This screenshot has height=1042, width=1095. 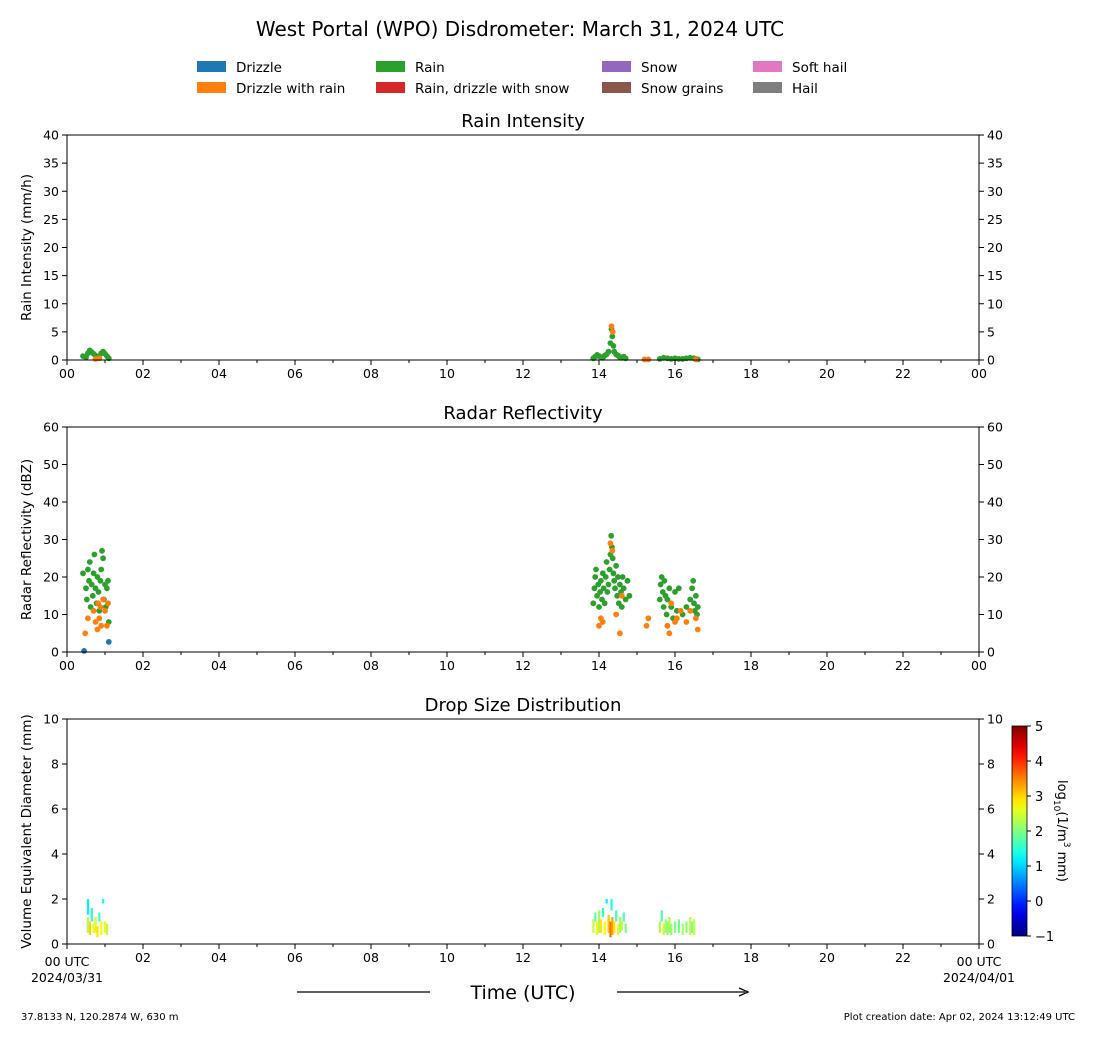 I want to click on colorbar-label-main: log, so click(x=1061, y=790).